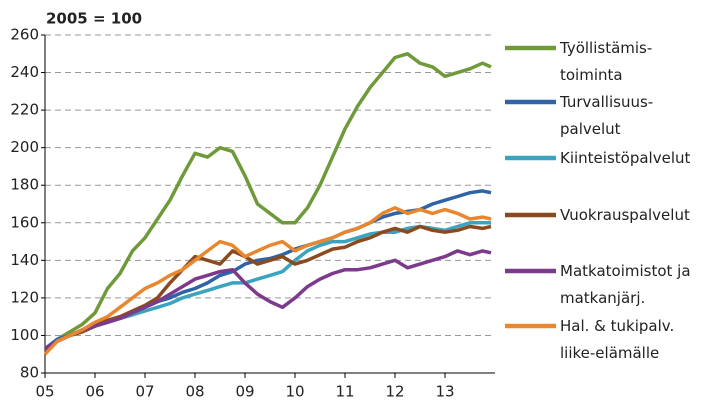  I want to click on y-tick-label: 200, so click(24, 147).